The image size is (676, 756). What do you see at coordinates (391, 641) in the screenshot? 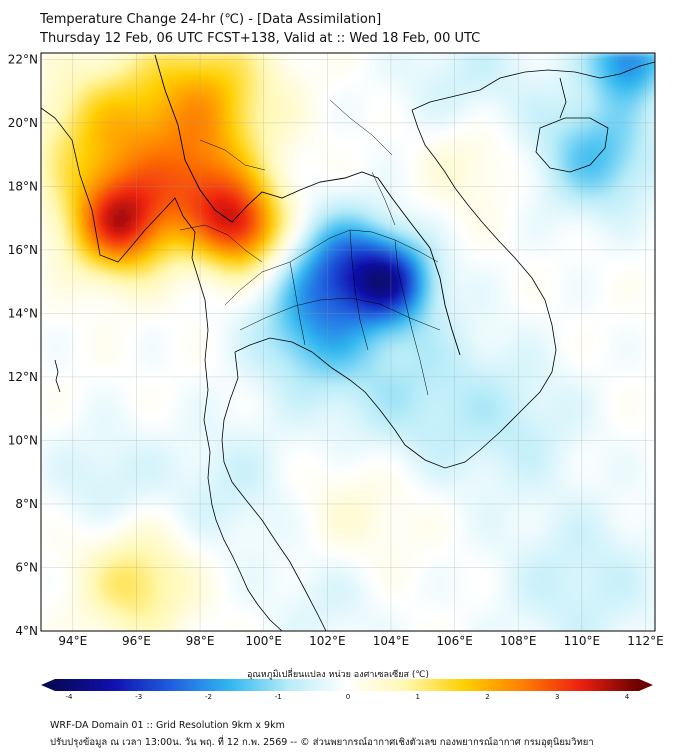
I see `lon-tick-label: 104°E` at bounding box center [391, 641].